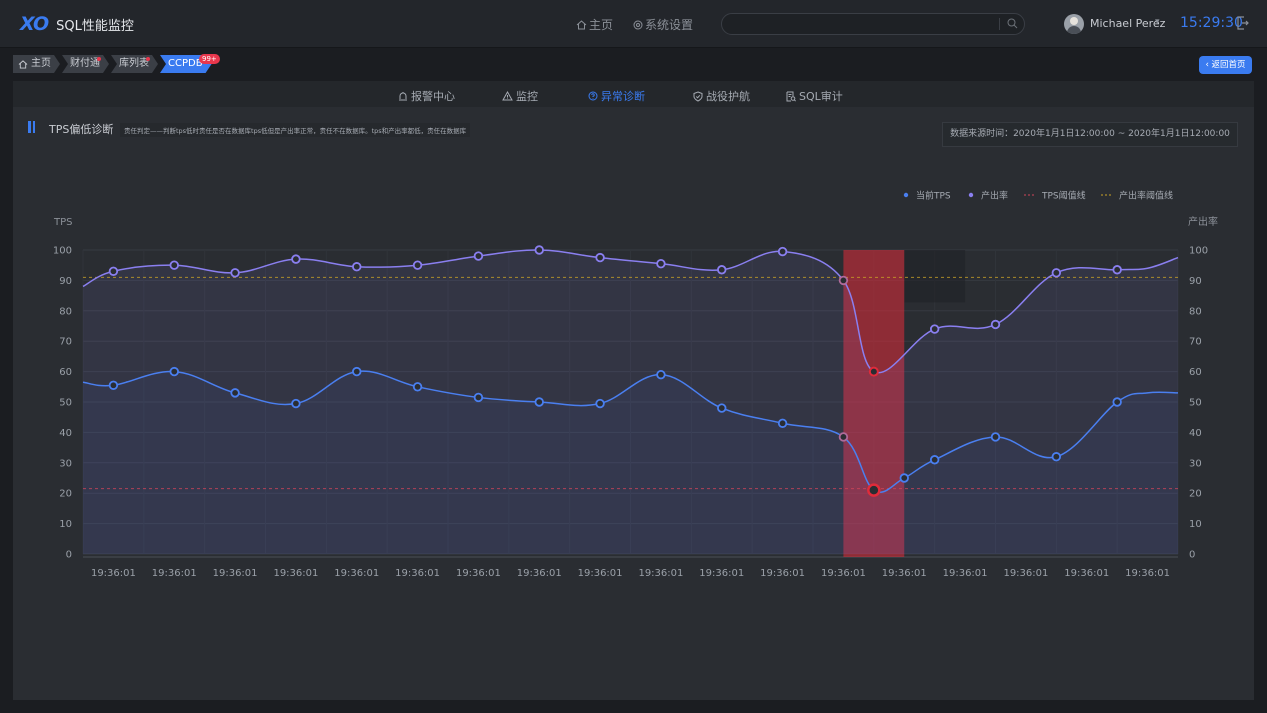  I want to click on search-icon, so click(1012, 23).